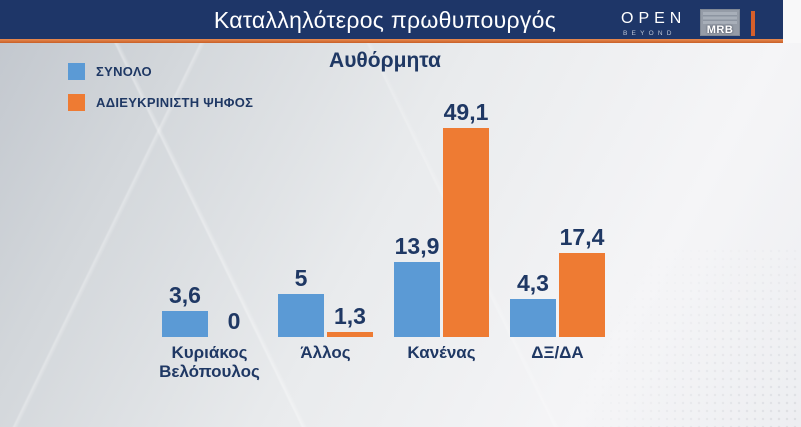  Describe the element at coordinates (76, 102) in the screenshot. I see `legend-swatch-orange` at that location.